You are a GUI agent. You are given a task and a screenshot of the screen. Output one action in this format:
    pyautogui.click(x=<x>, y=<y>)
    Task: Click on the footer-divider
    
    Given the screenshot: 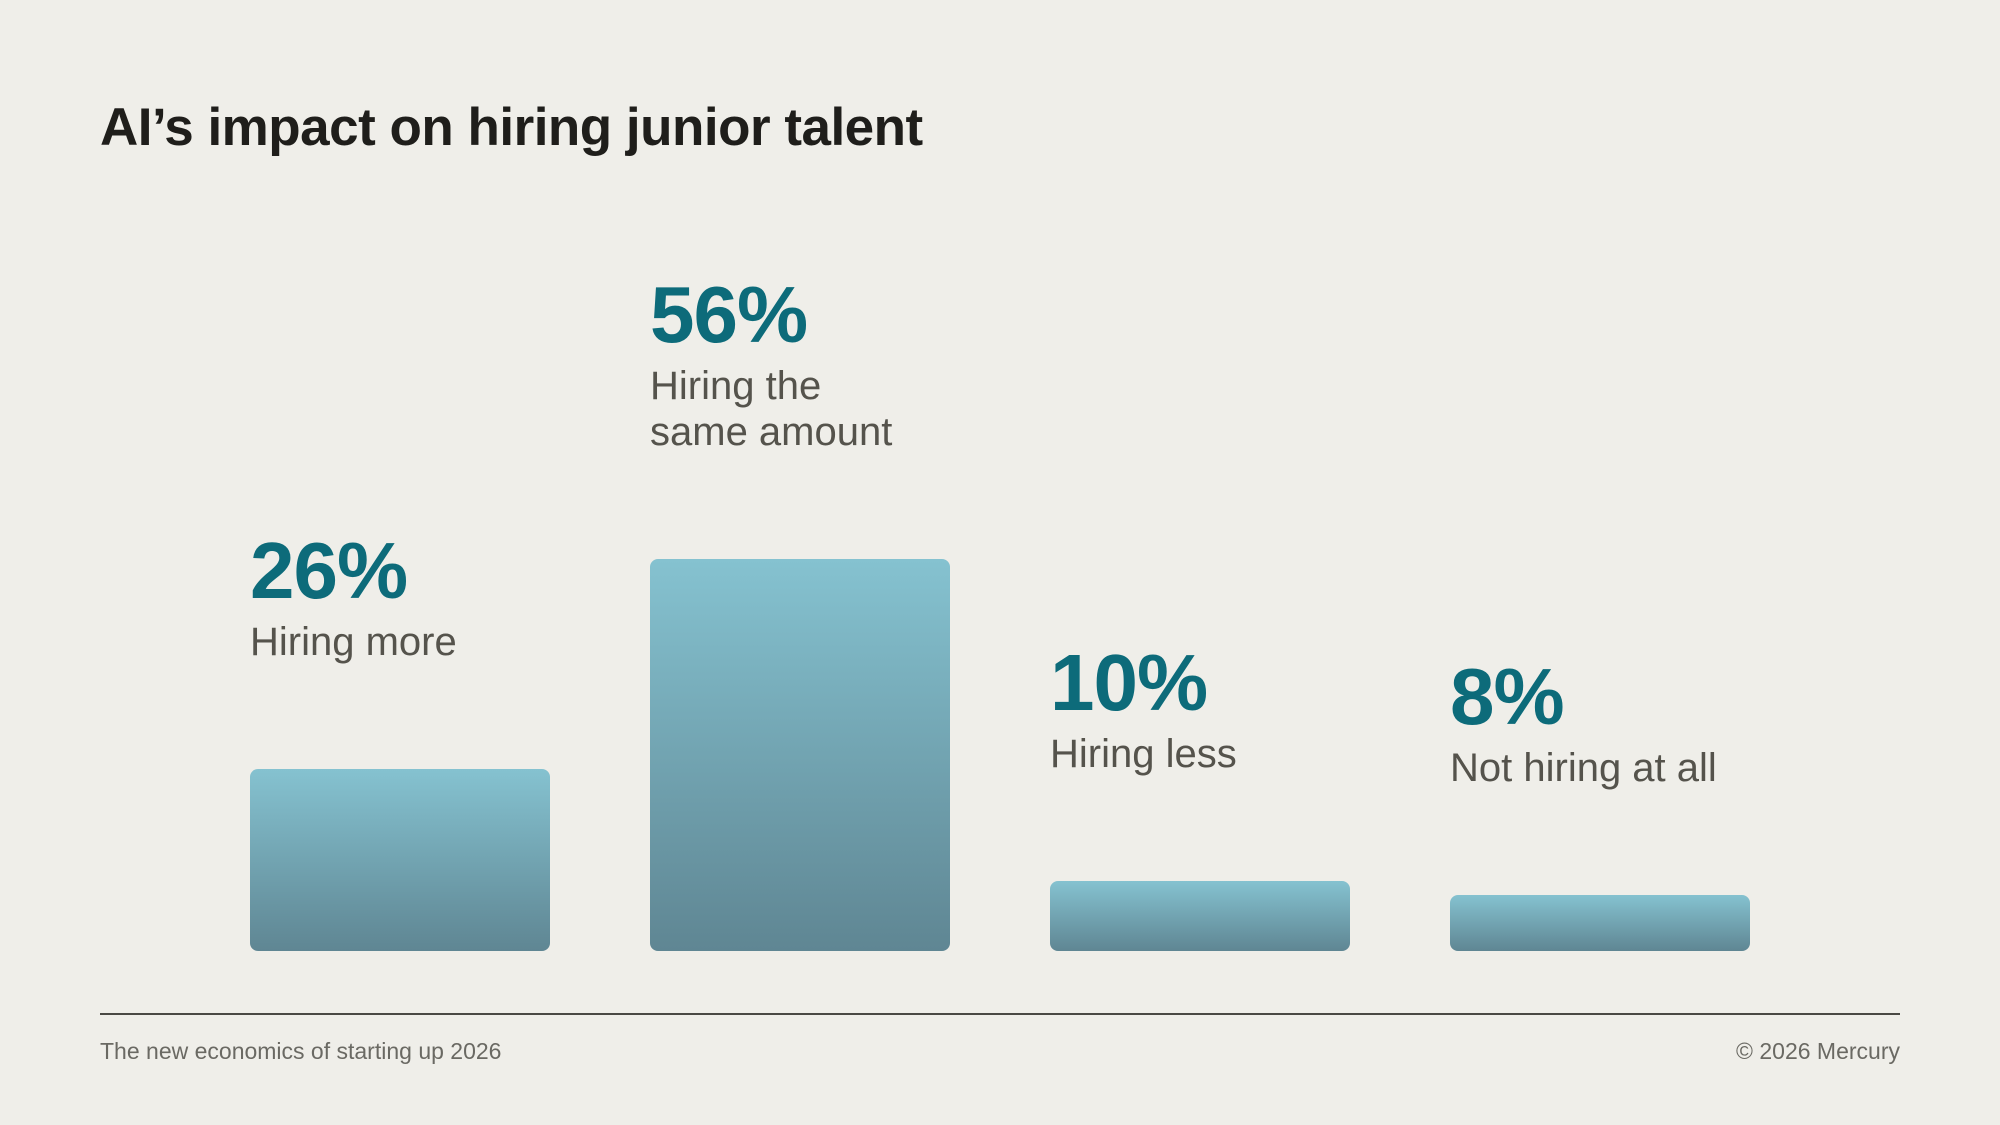 What is the action you would take?
    pyautogui.click(x=1000, y=1014)
    